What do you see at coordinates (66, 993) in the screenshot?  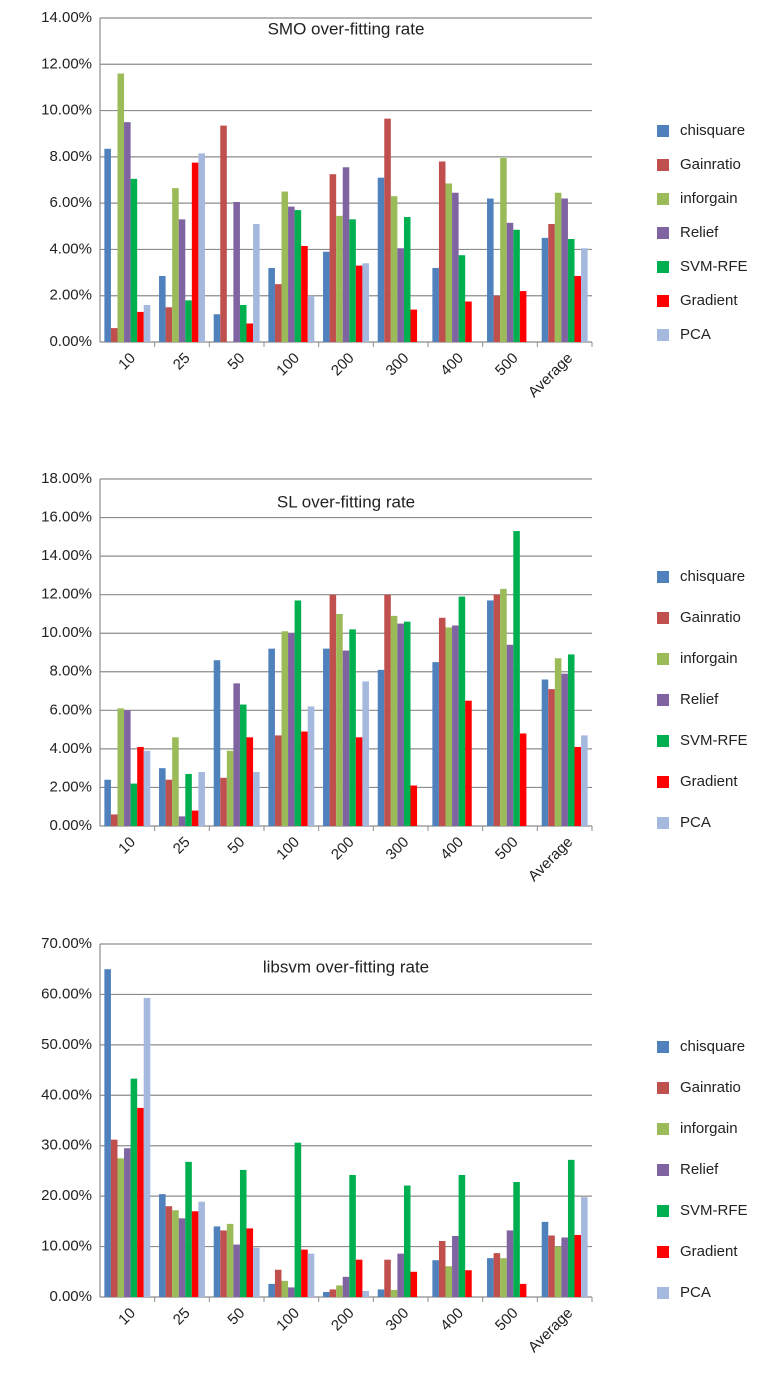 I see `y-tick-label: 60.00%` at bounding box center [66, 993].